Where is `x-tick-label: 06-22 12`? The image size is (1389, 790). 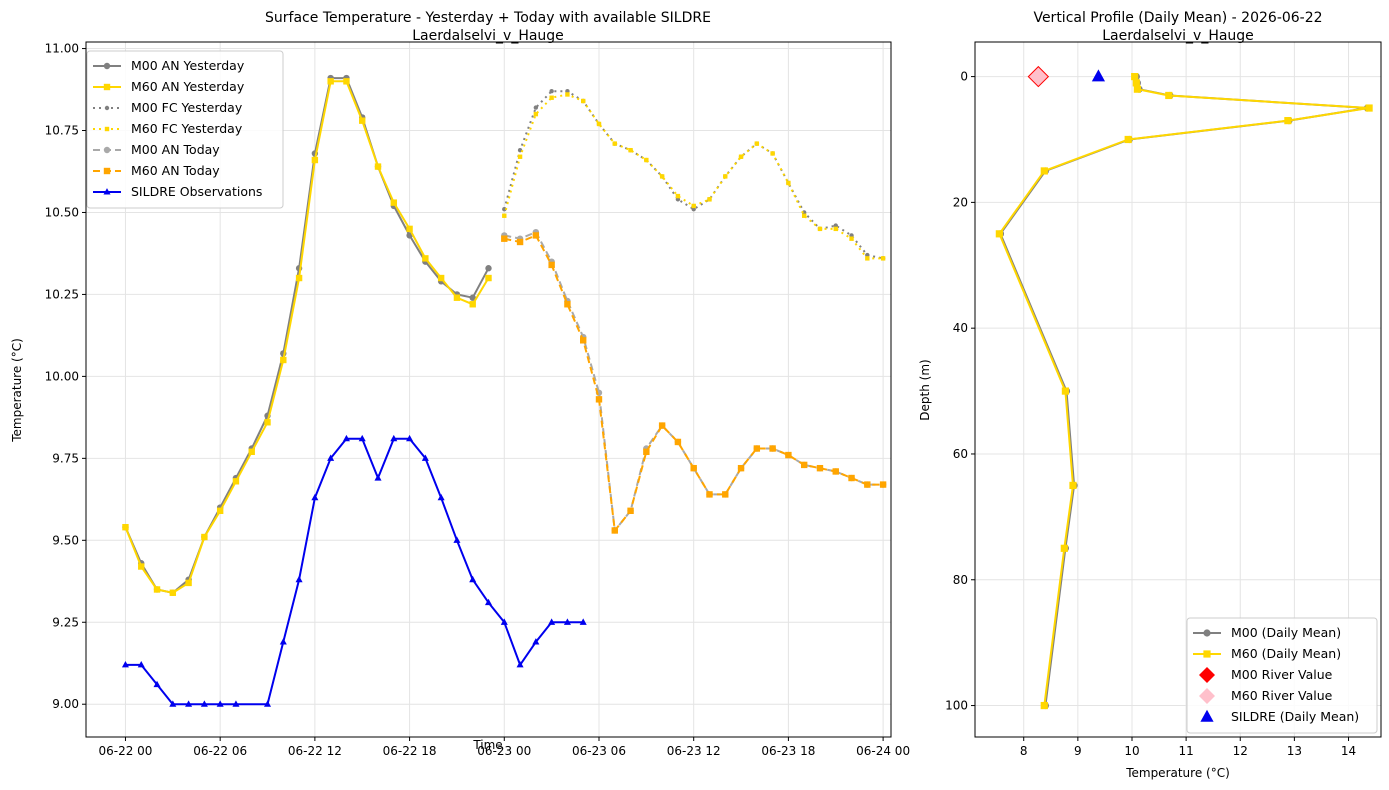
x-tick-label: 06-22 12 is located at coordinates (315, 751).